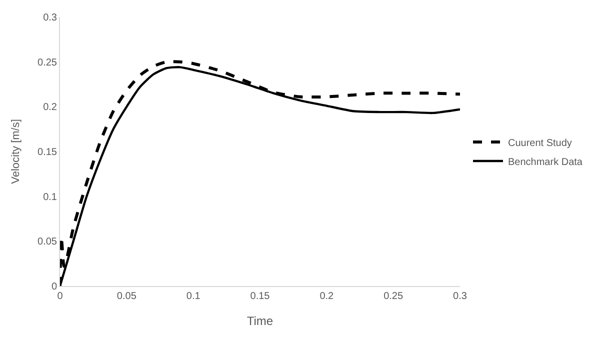 This screenshot has height=337, width=600. I want to click on legend-label: Cuurent Study, so click(540, 143).